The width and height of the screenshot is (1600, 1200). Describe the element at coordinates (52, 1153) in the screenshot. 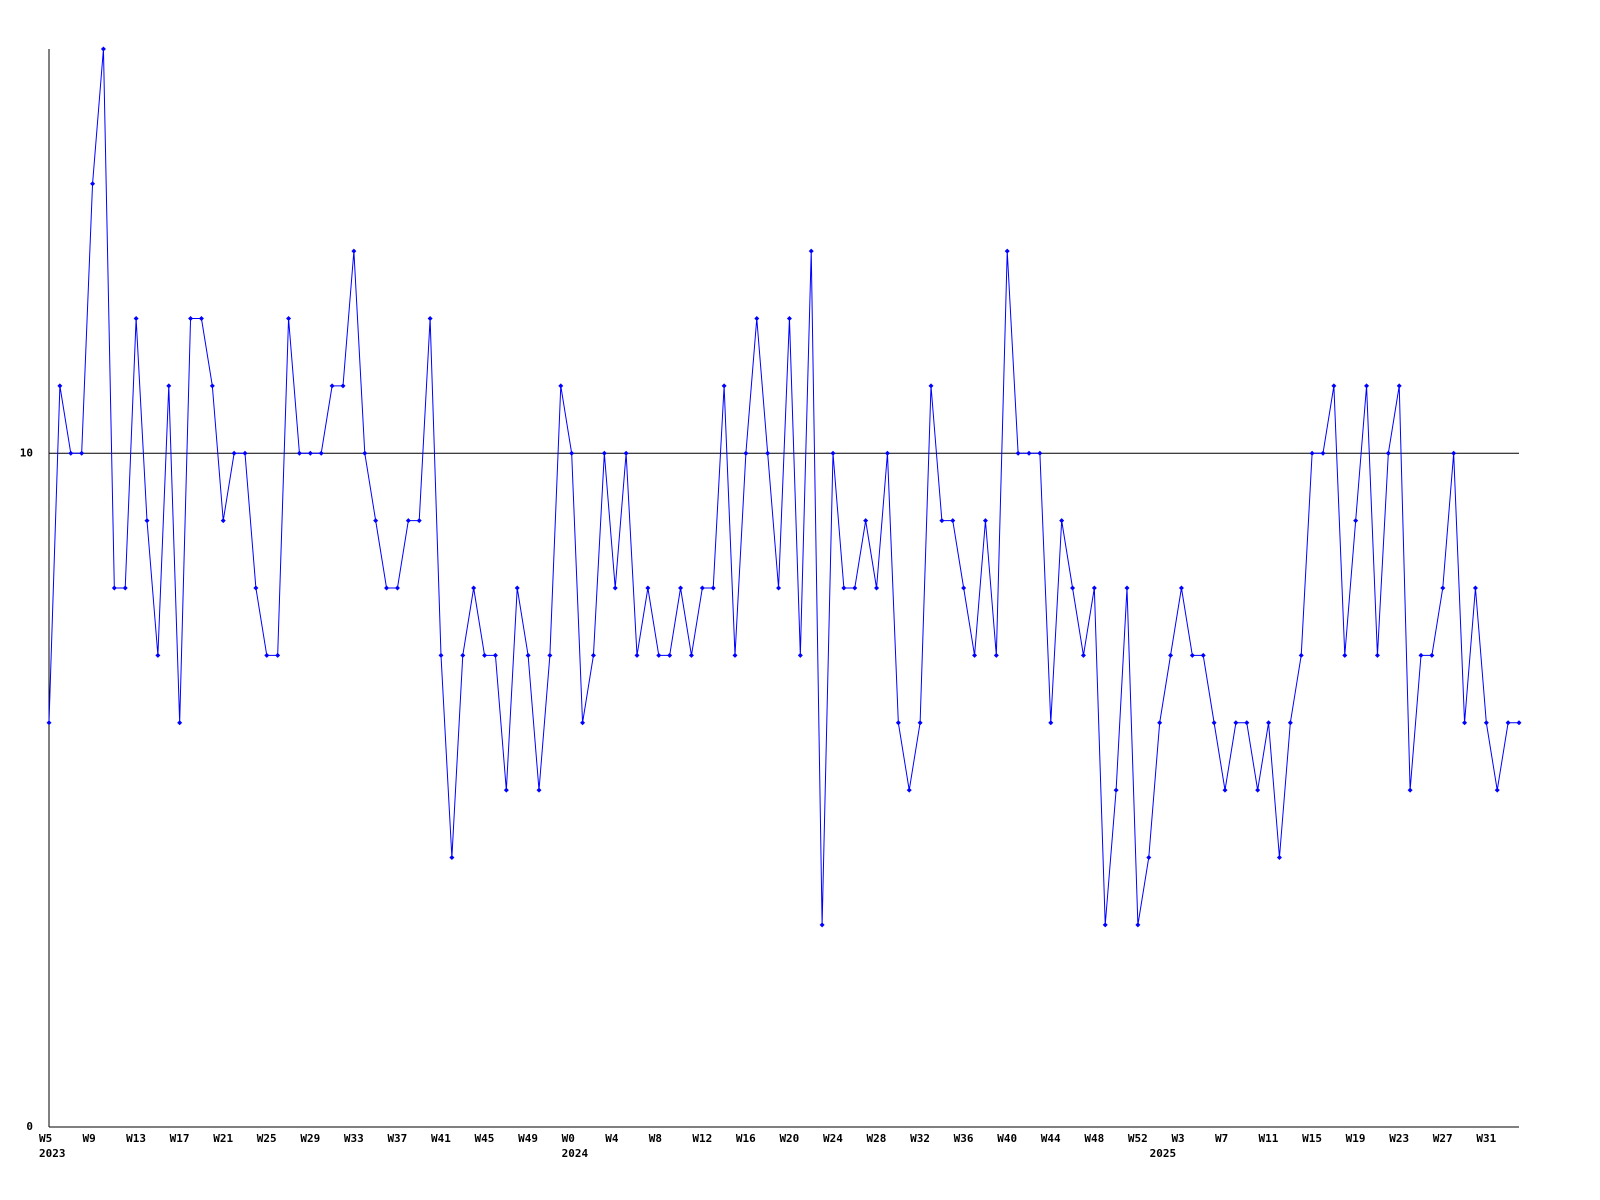

I see `x-group-label: 2023` at that location.